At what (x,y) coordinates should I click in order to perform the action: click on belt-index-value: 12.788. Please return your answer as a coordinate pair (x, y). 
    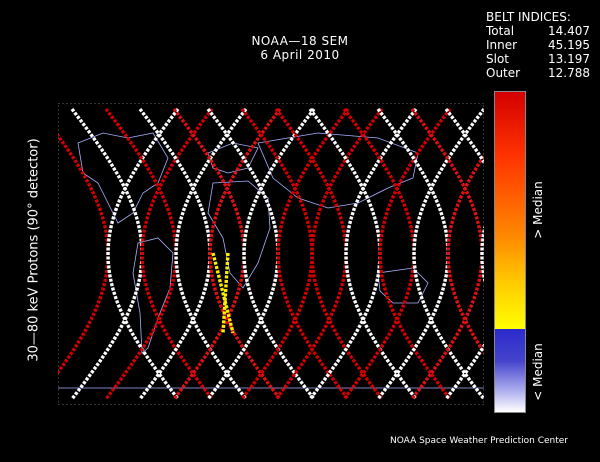
    Looking at the image, I should click on (569, 73).